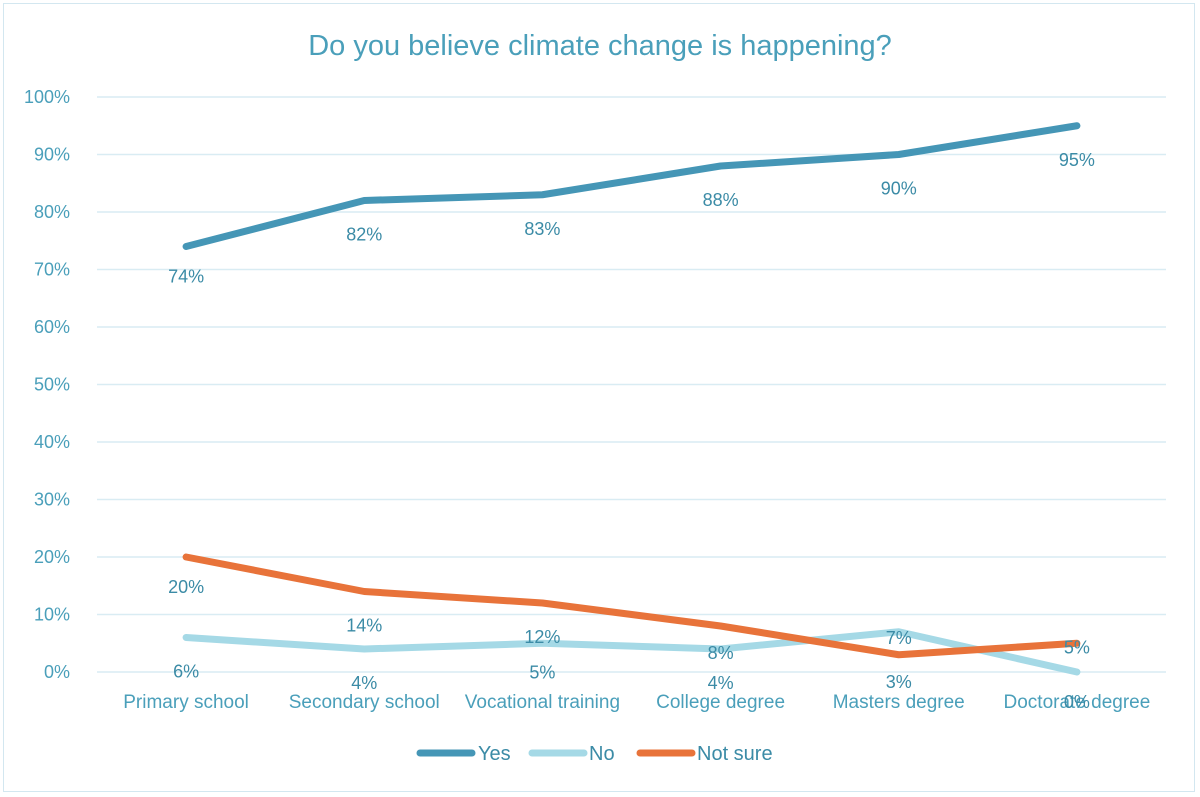 The image size is (1200, 797). What do you see at coordinates (463, 754) in the screenshot?
I see `legend-item-yes: Yes` at bounding box center [463, 754].